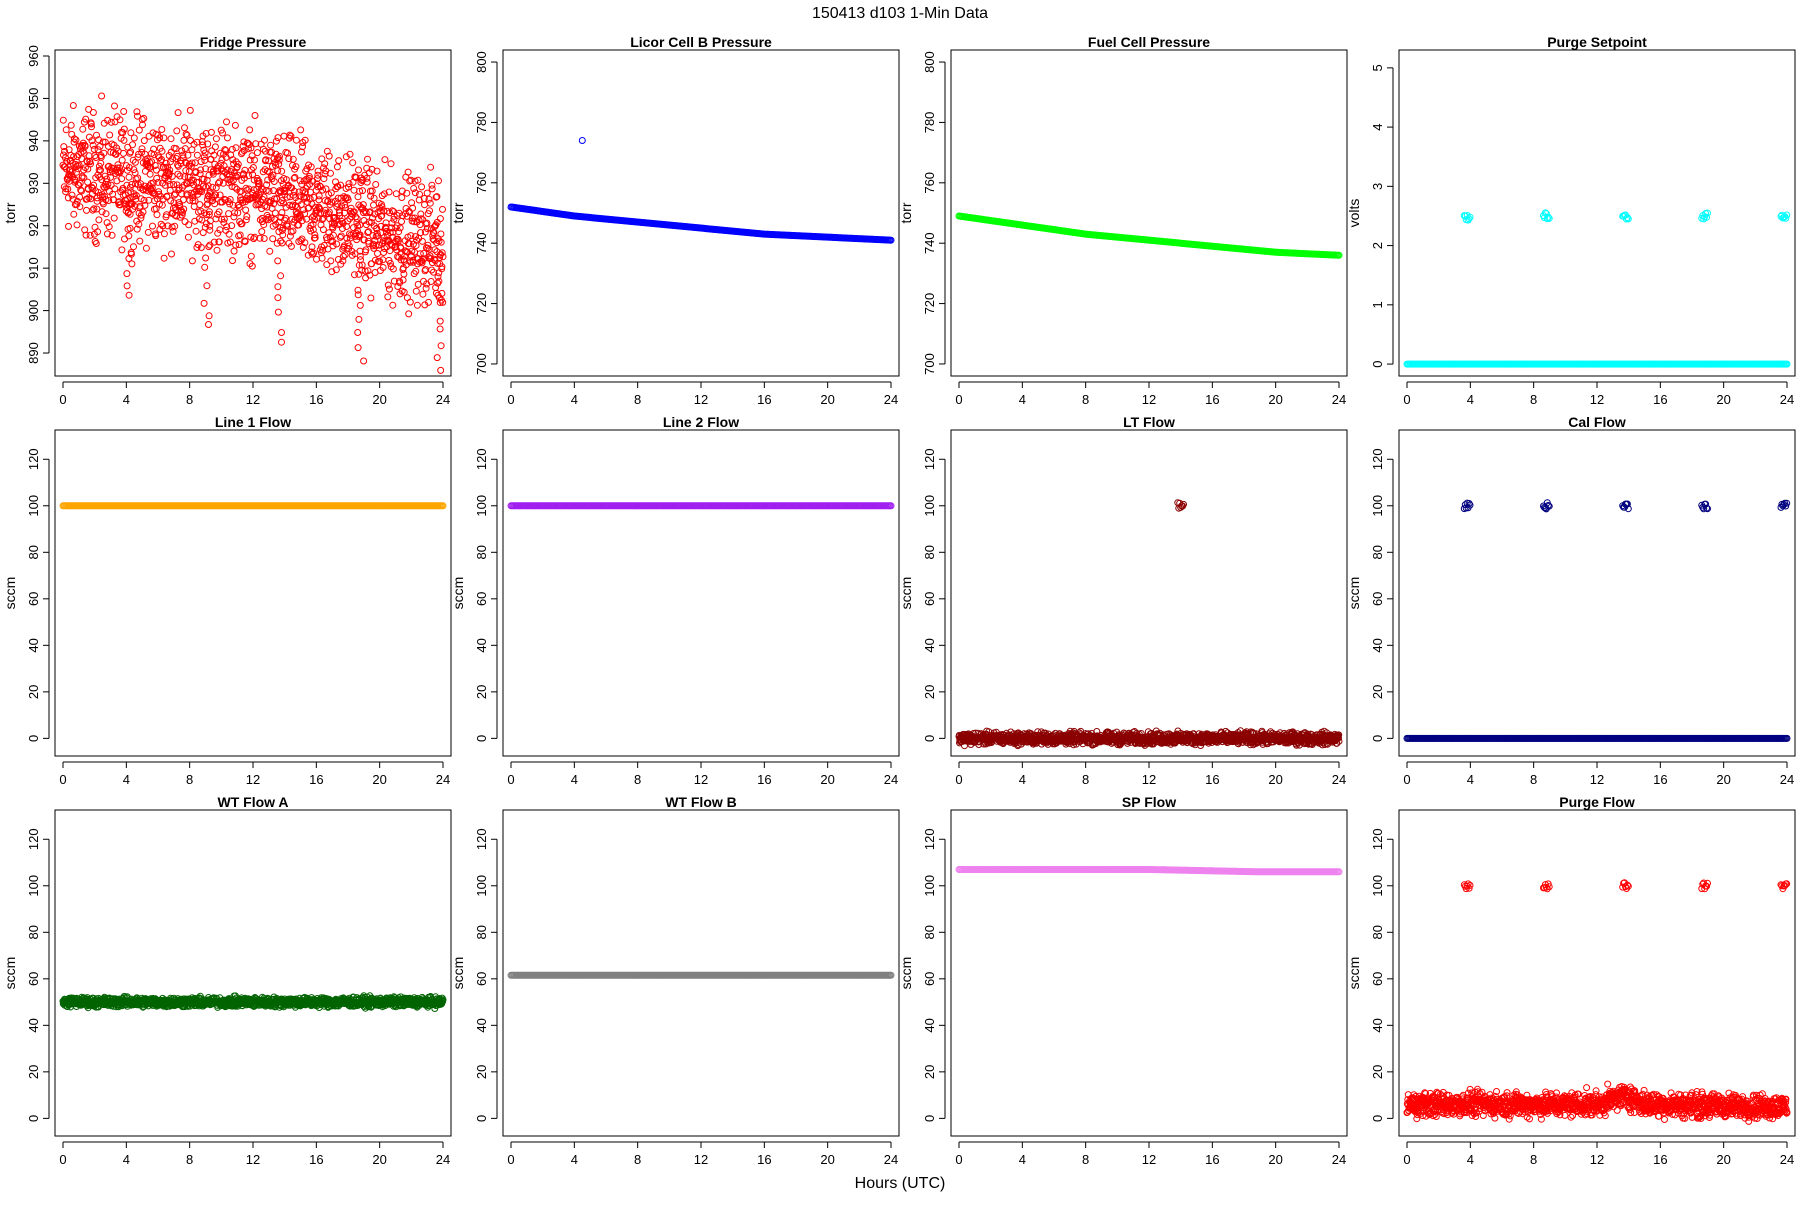 Image resolution: width=1800 pixels, height=1205 pixels. I want to click on y-tick-label: 60, so click(33, 599).